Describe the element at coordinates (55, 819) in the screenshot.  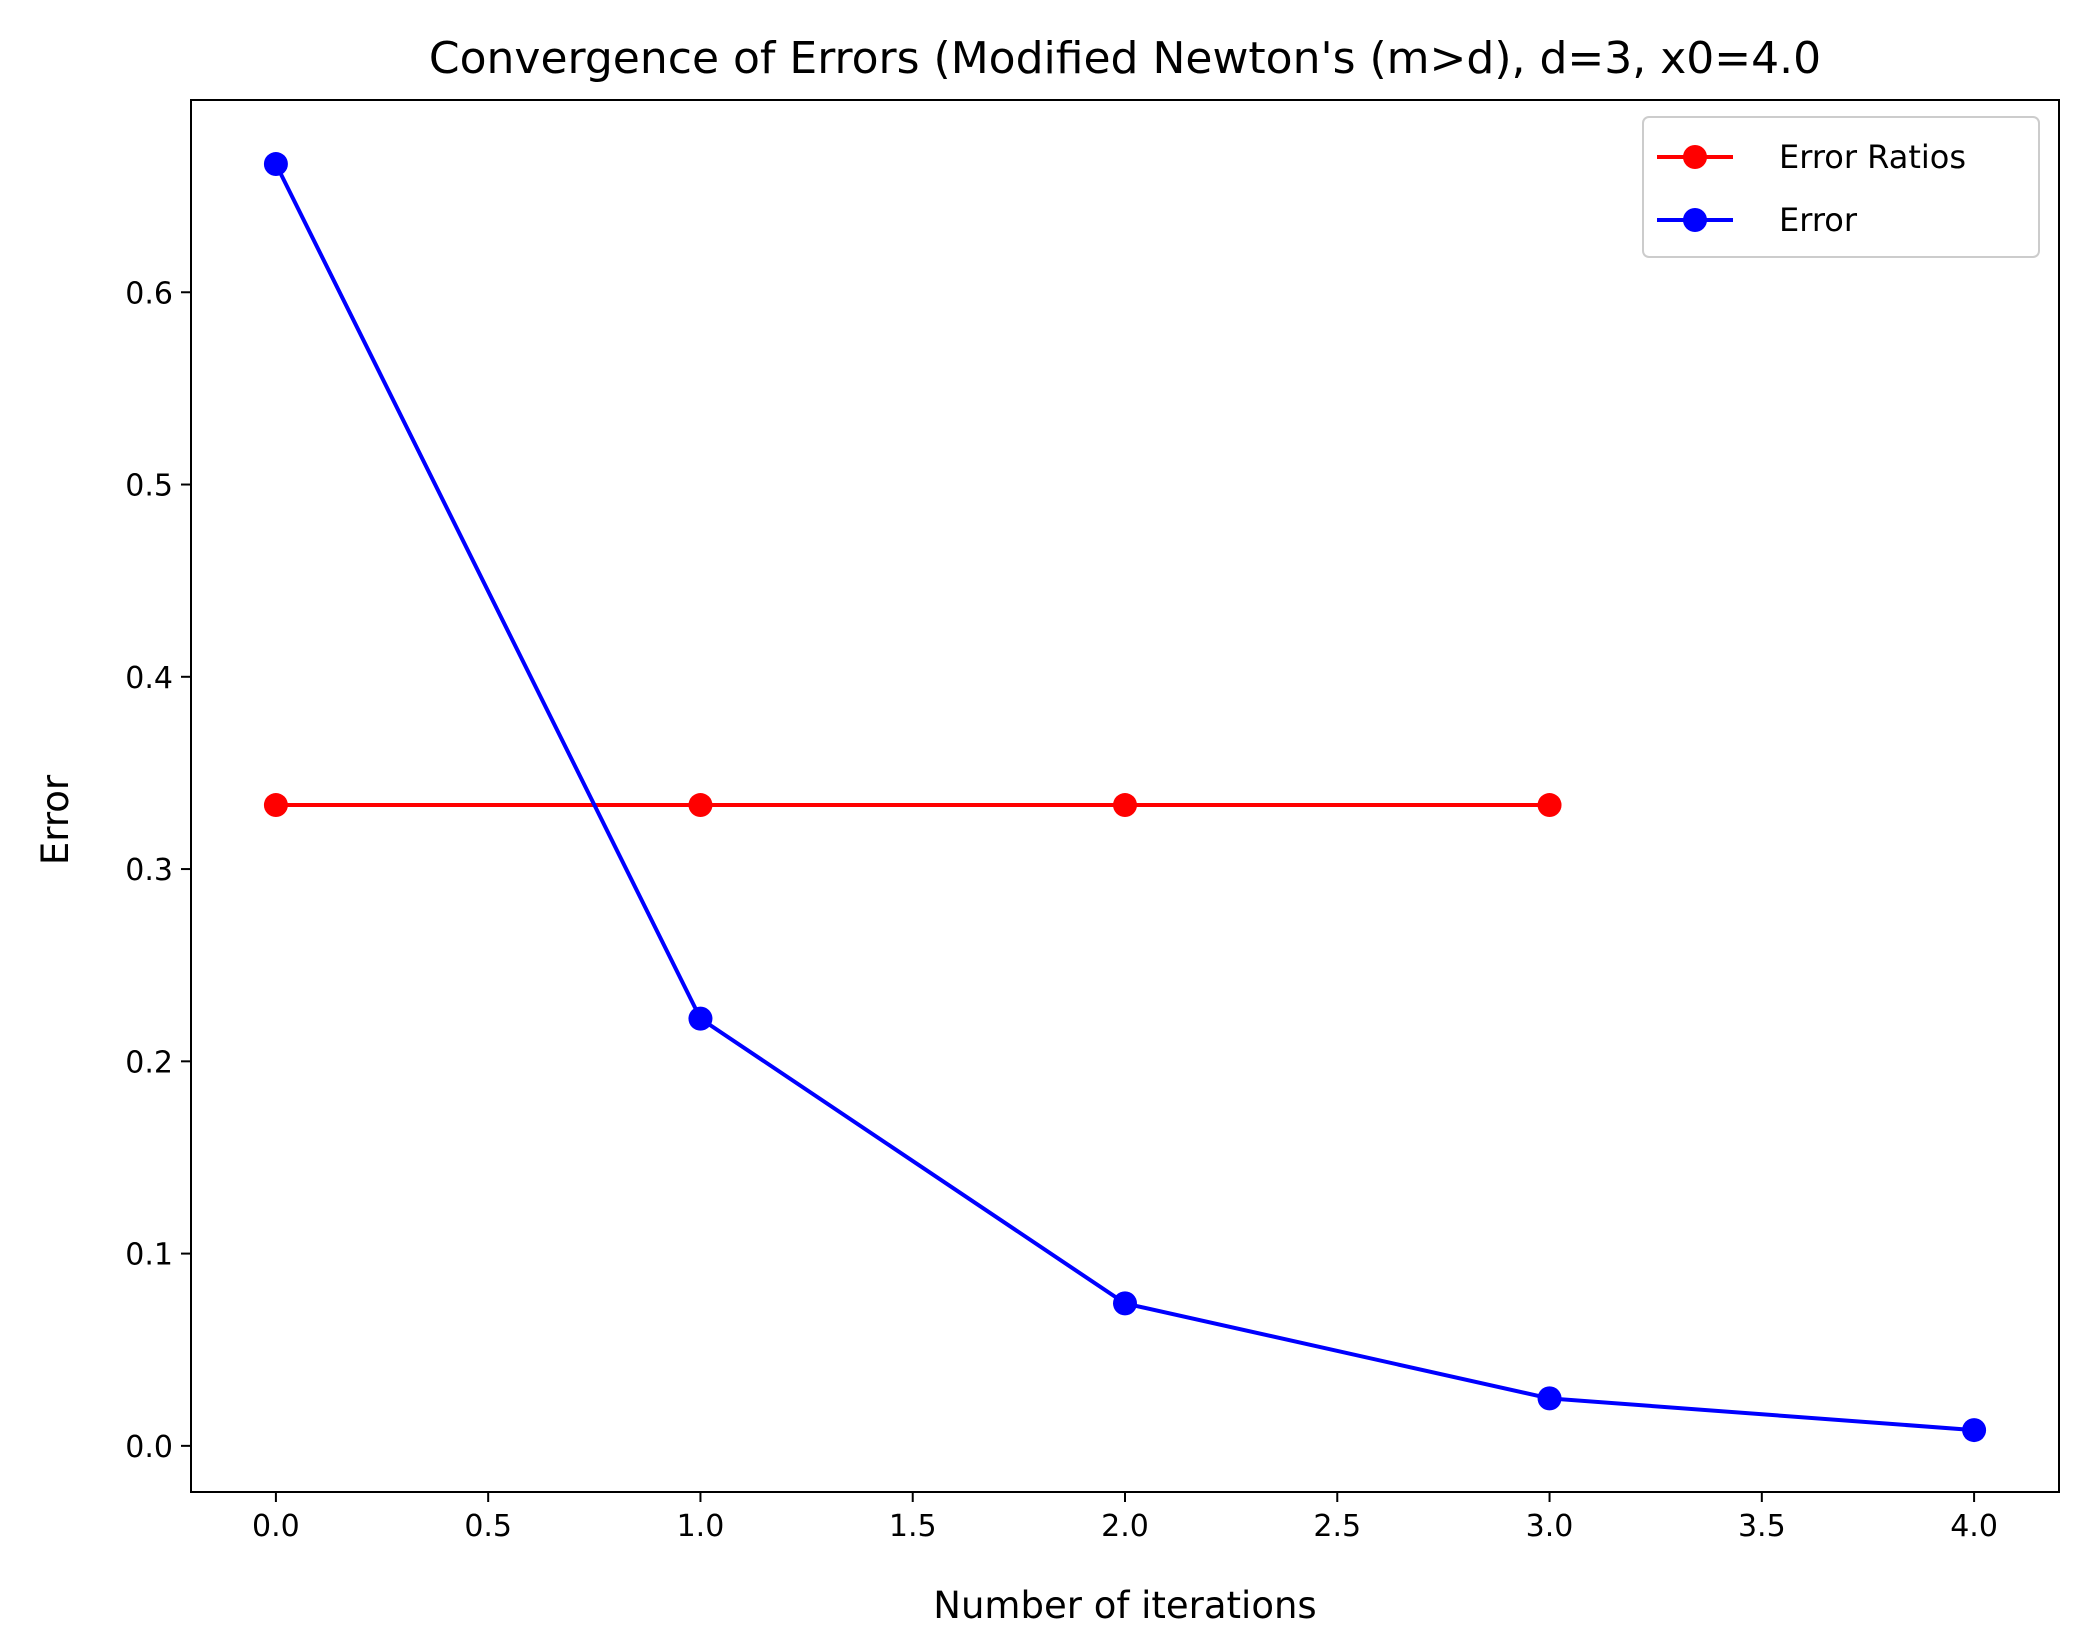
I see `y-axis-label: Error` at that location.